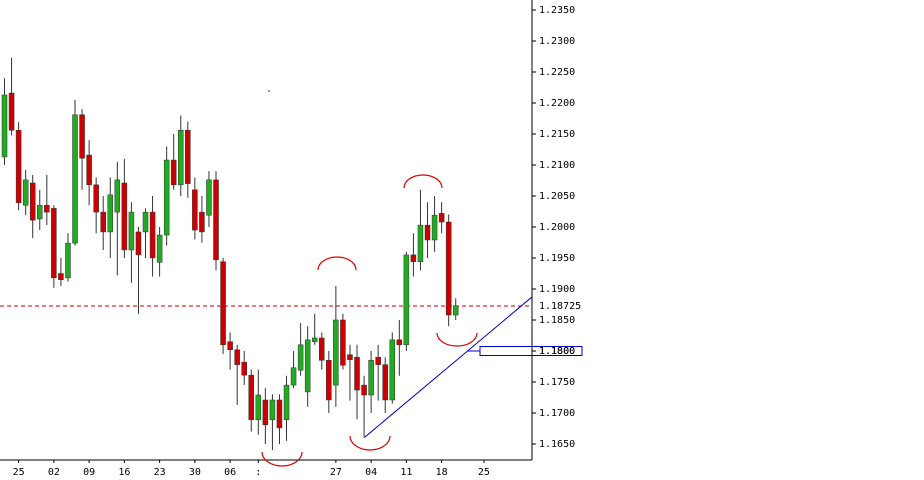 Image resolution: width=924 pixels, height=480 pixels. I want to click on x-tick-label: 02, so click(54, 472).